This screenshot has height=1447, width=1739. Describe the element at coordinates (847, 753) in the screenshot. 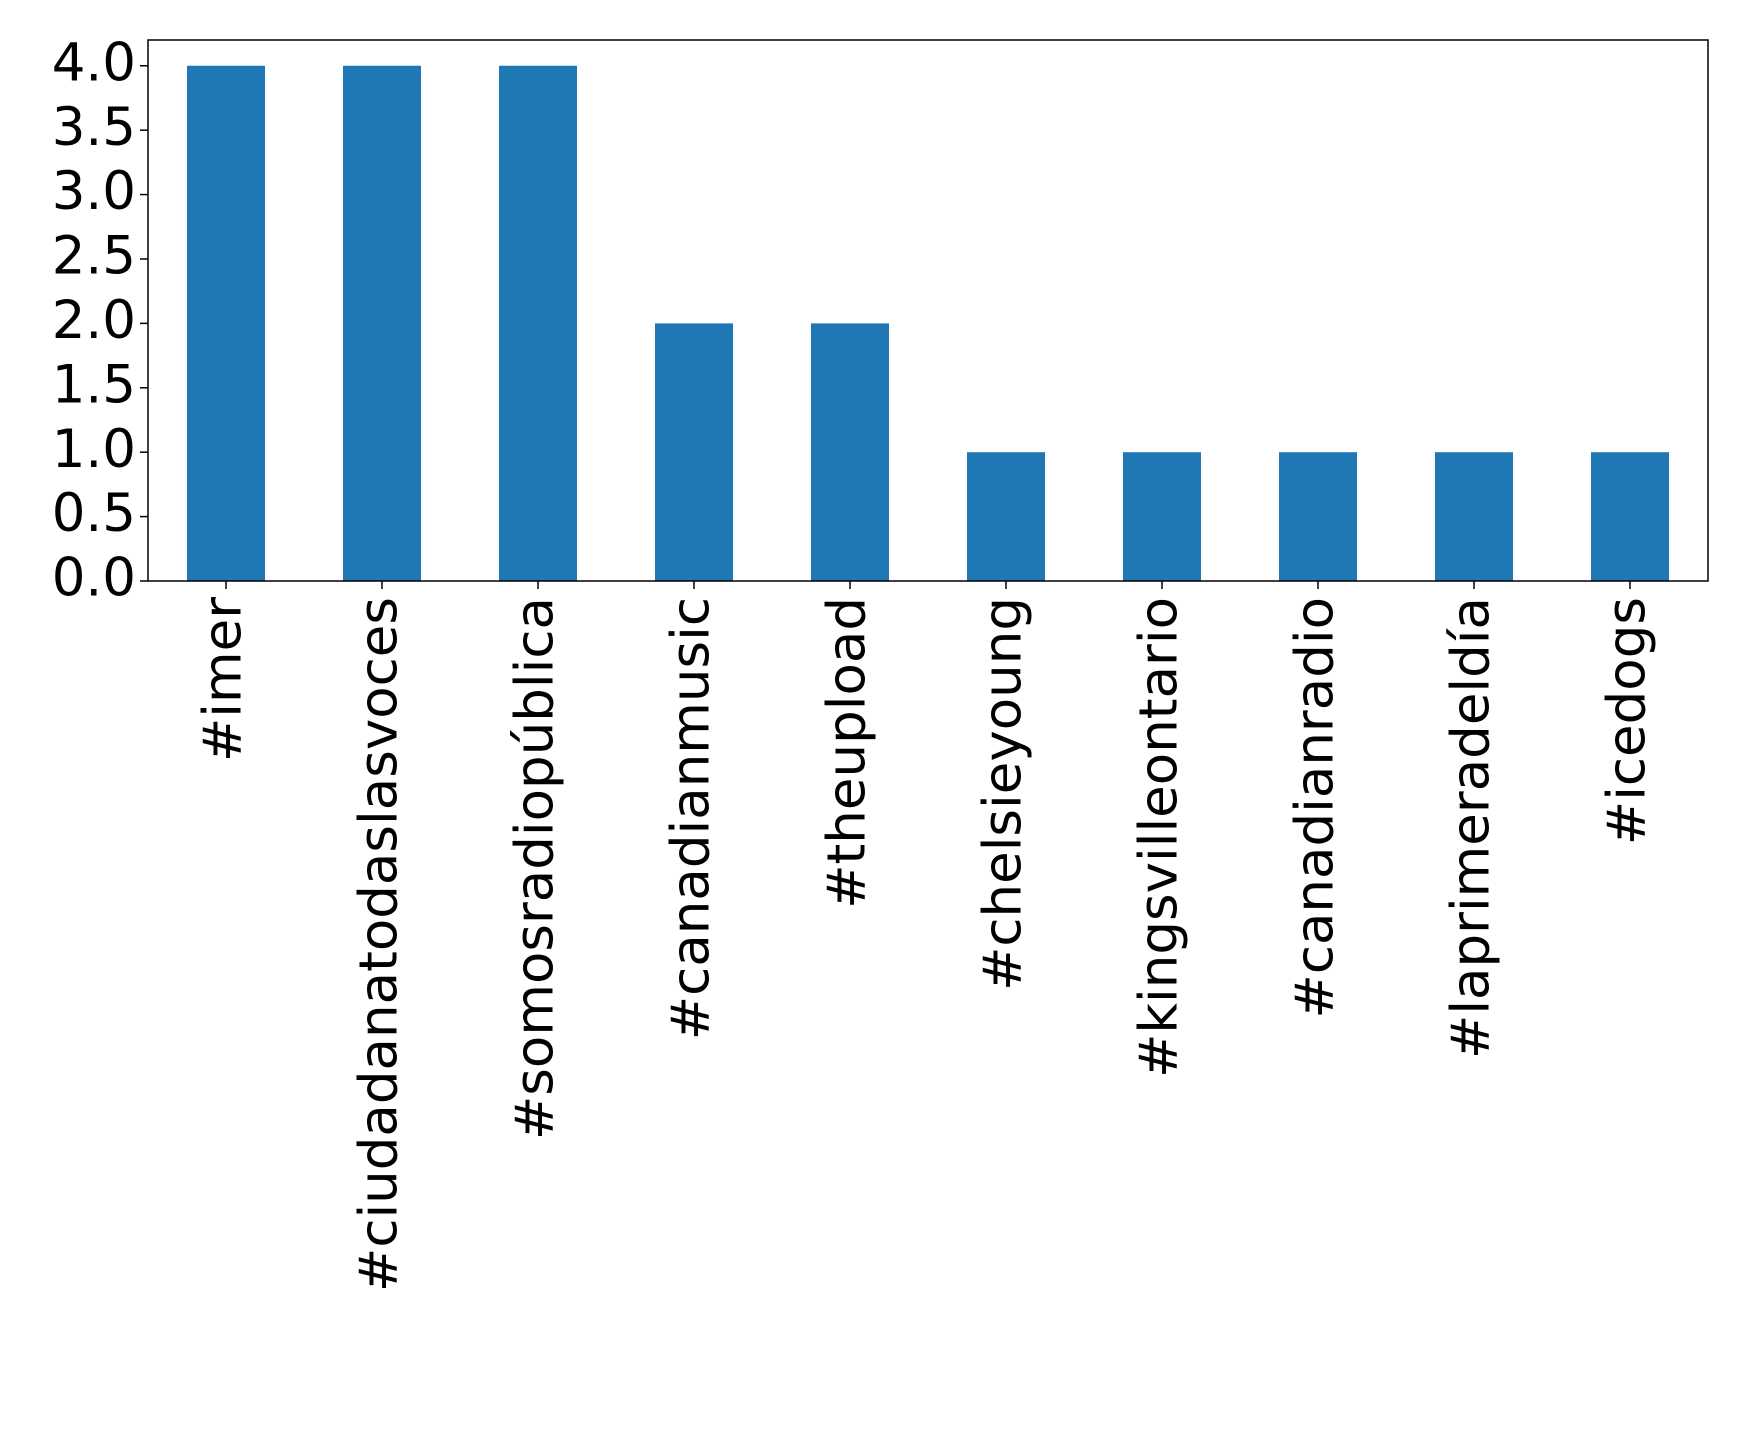

I see `x-tick-label: #theupload` at that location.